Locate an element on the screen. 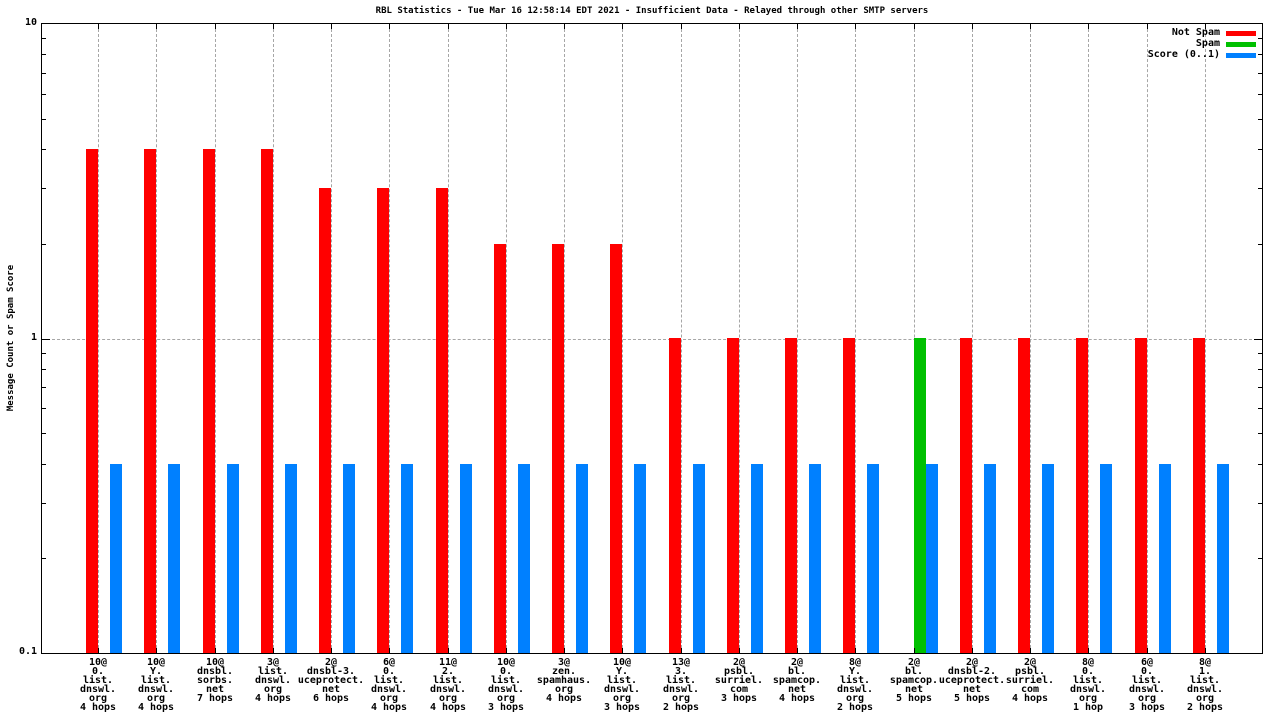 The width and height of the screenshot is (1280, 720). category-label-line: 11@ is located at coordinates (448, 662).